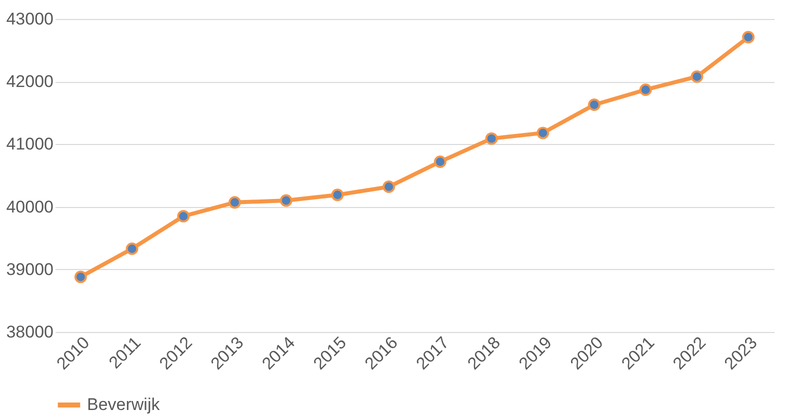 This screenshot has height=420, width=794. Describe the element at coordinates (30, 206) in the screenshot. I see `y-tick-label: 40000` at that location.